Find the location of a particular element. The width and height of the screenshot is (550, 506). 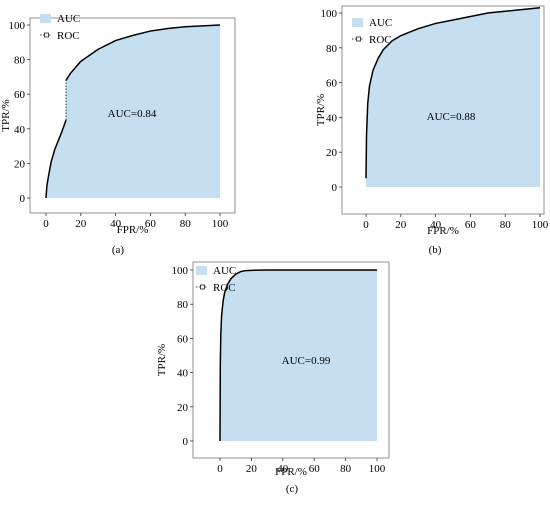

auc-annotation: AUC=0.84 is located at coordinates (132, 114).